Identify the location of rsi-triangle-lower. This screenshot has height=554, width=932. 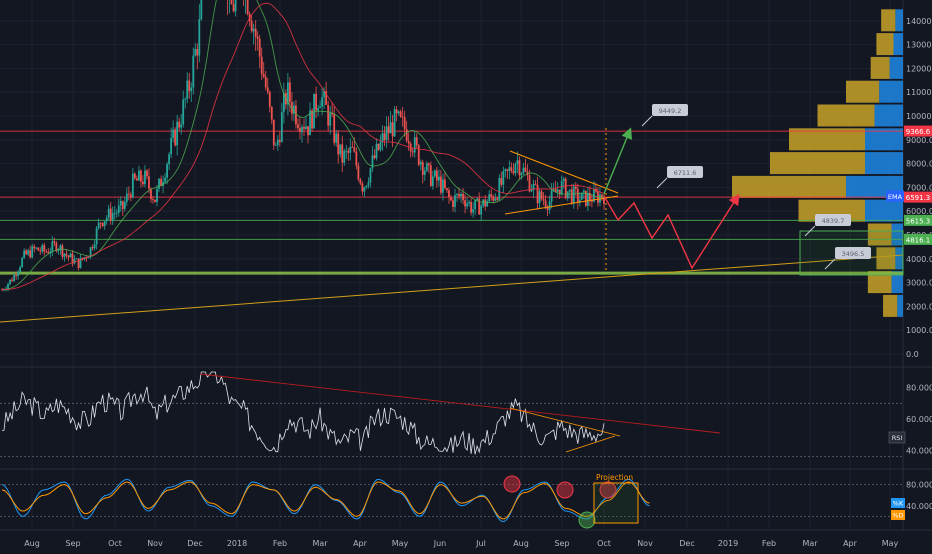
(590, 444).